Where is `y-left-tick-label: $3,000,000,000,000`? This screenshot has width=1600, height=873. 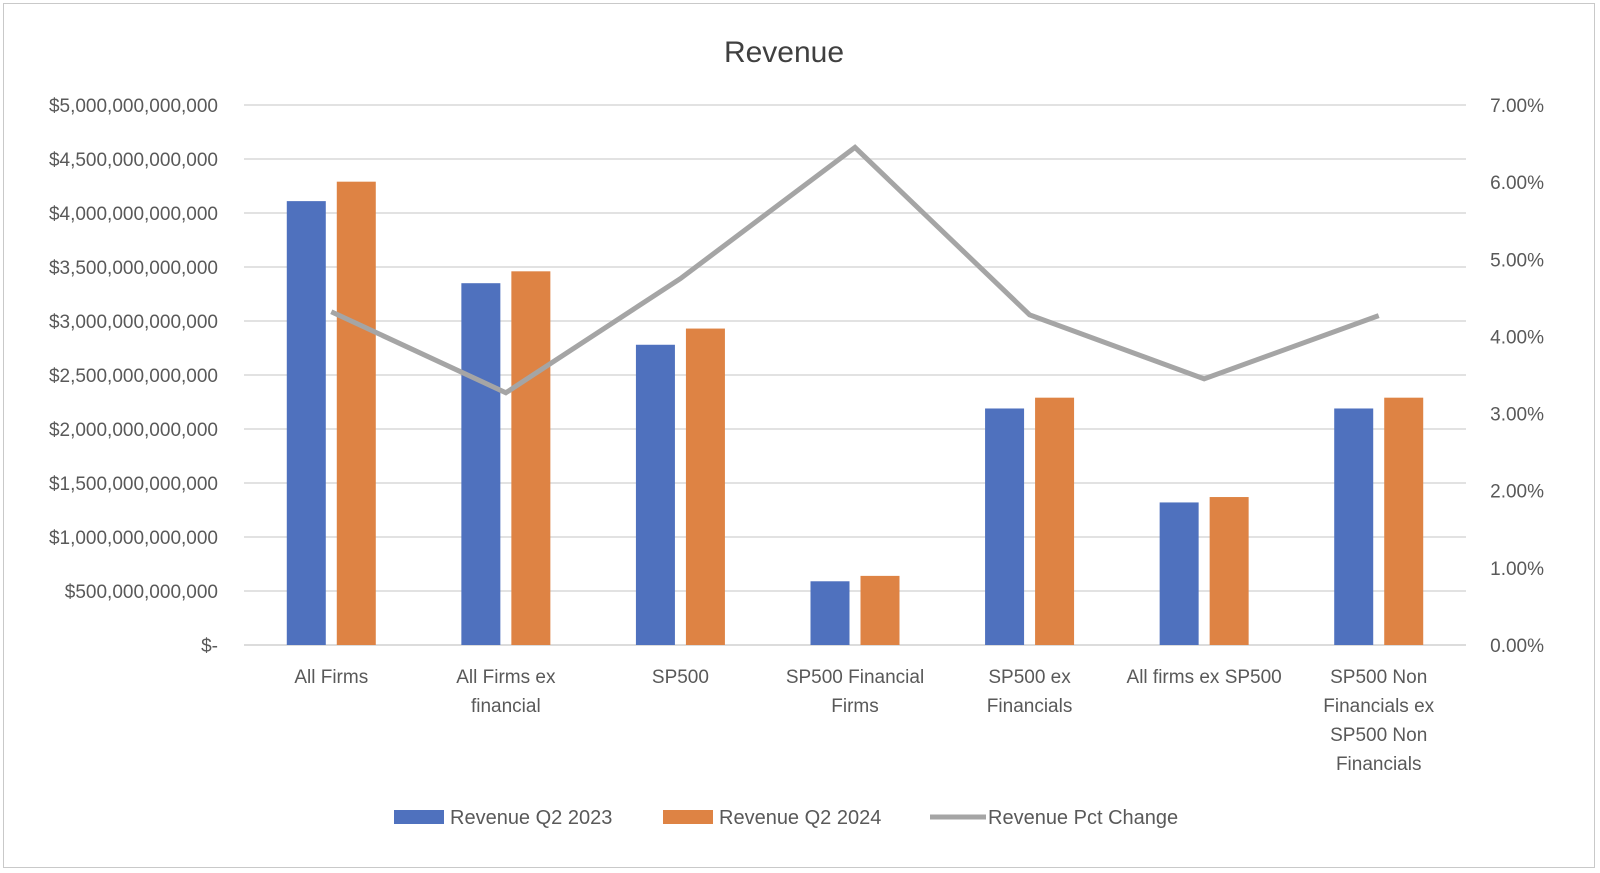 y-left-tick-label: $3,000,000,000,000 is located at coordinates (133, 322).